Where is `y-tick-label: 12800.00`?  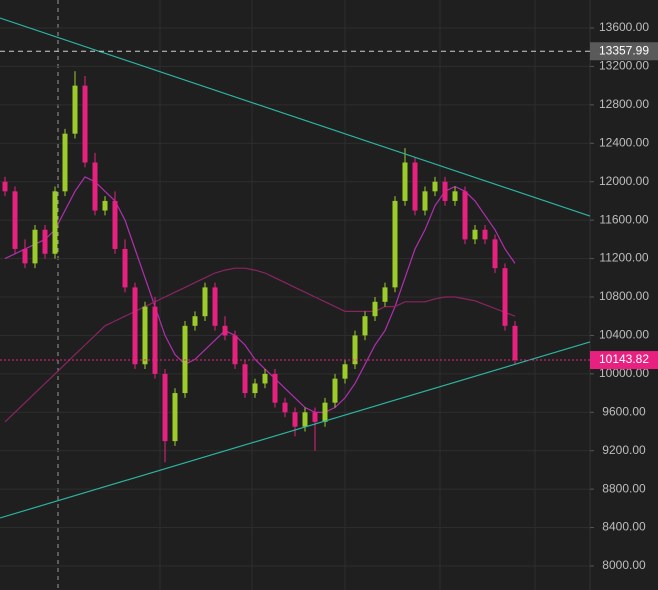
y-tick-label: 12800.00 is located at coordinates (624, 104).